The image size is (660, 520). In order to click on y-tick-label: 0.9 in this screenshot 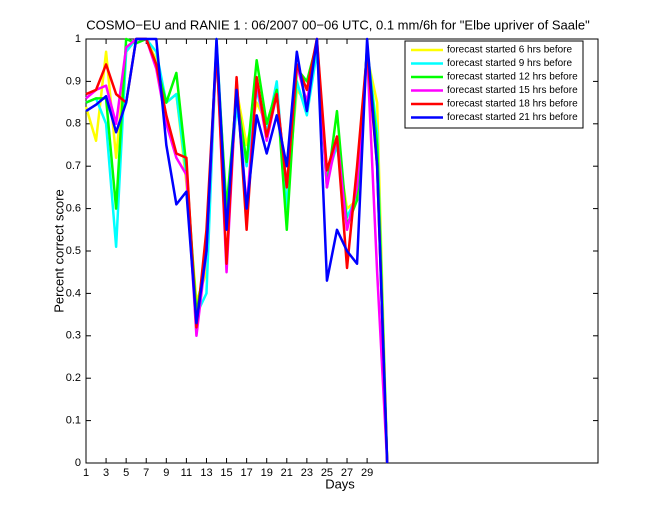, I will do `click(73, 81)`.